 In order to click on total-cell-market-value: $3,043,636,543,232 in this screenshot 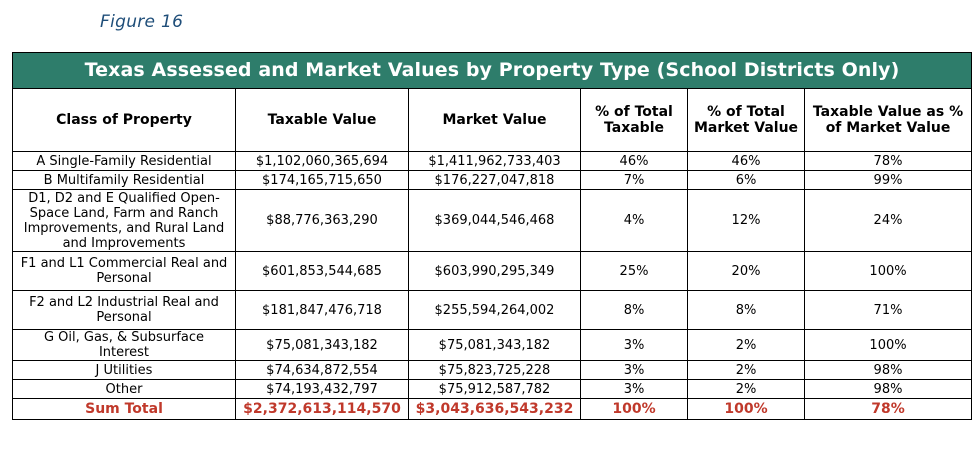, I will do `click(494, 409)`.